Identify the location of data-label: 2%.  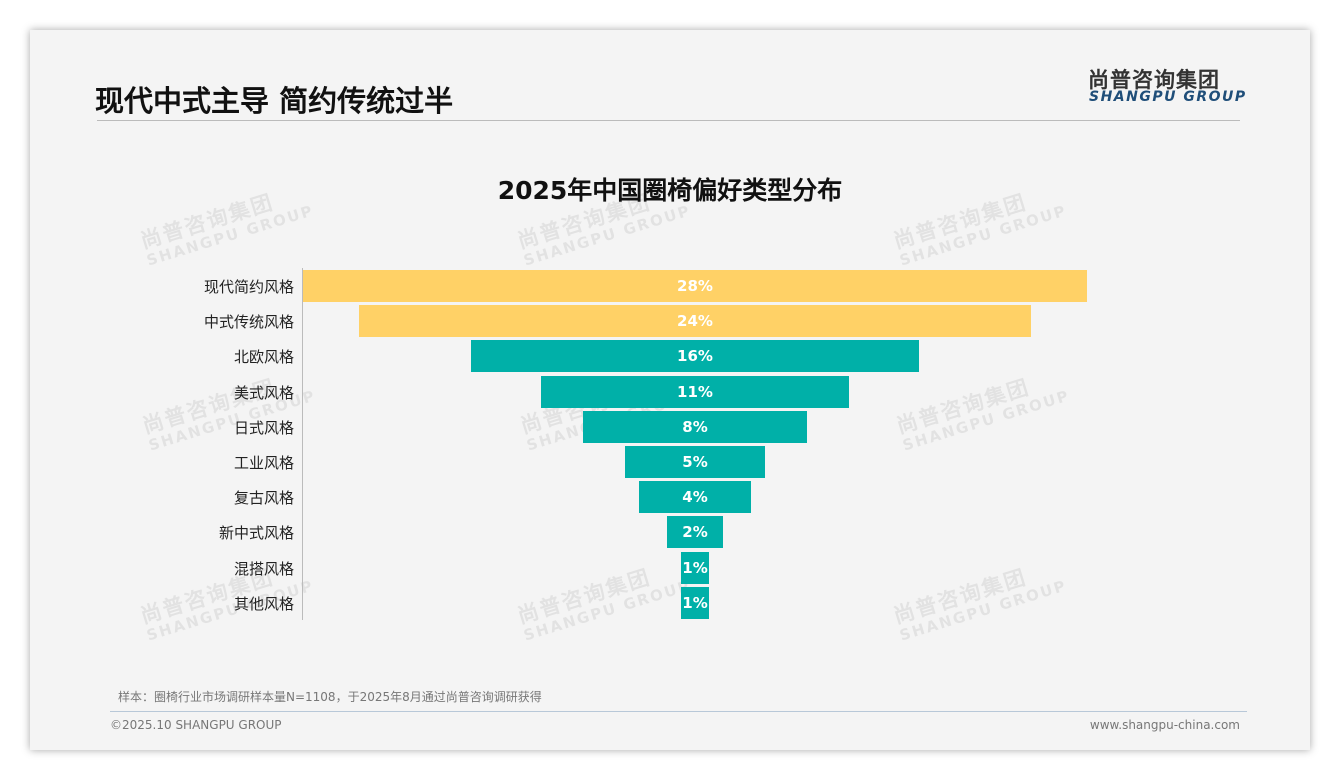
(695, 532).